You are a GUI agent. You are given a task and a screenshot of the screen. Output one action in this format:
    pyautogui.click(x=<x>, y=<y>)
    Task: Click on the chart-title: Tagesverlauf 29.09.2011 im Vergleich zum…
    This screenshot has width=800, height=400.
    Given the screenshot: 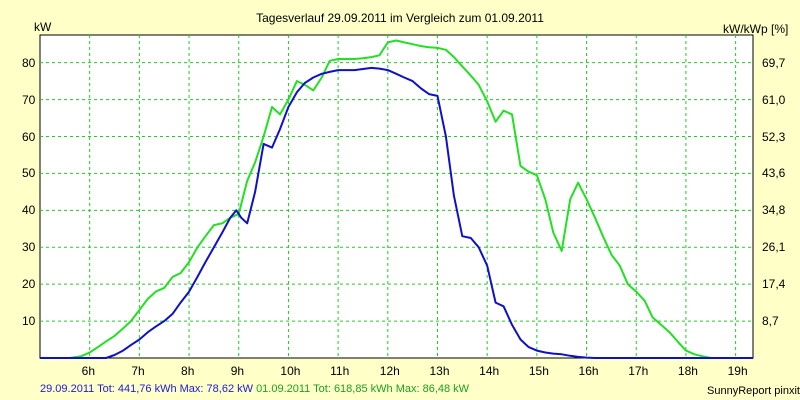 What is the action you would take?
    pyautogui.click(x=400, y=18)
    